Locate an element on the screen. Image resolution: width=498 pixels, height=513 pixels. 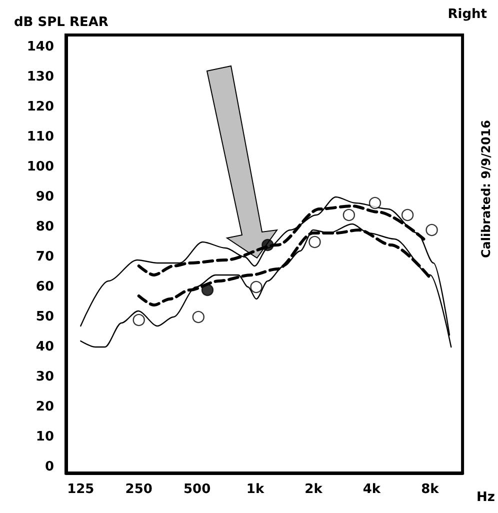
y-tick-label: 30 is located at coordinates (45, 377).